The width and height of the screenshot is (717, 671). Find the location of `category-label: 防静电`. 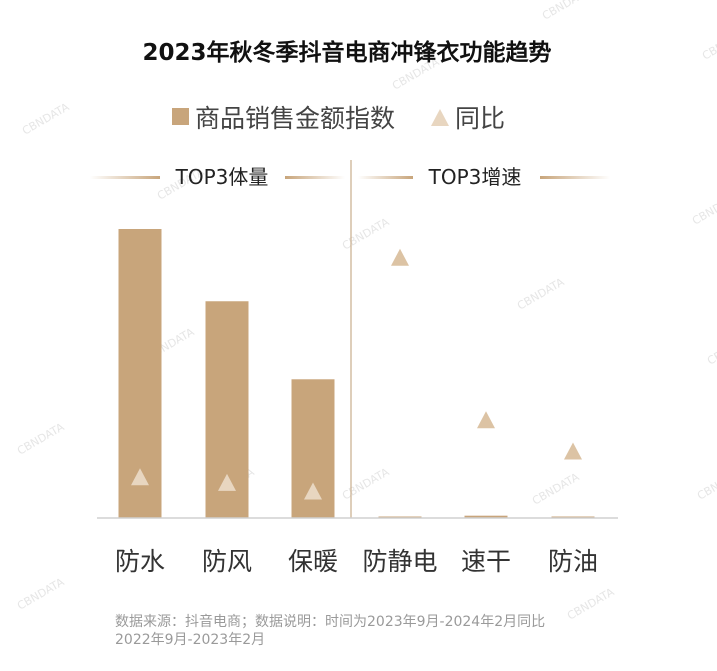

category-label: 防静电 is located at coordinates (399, 561).